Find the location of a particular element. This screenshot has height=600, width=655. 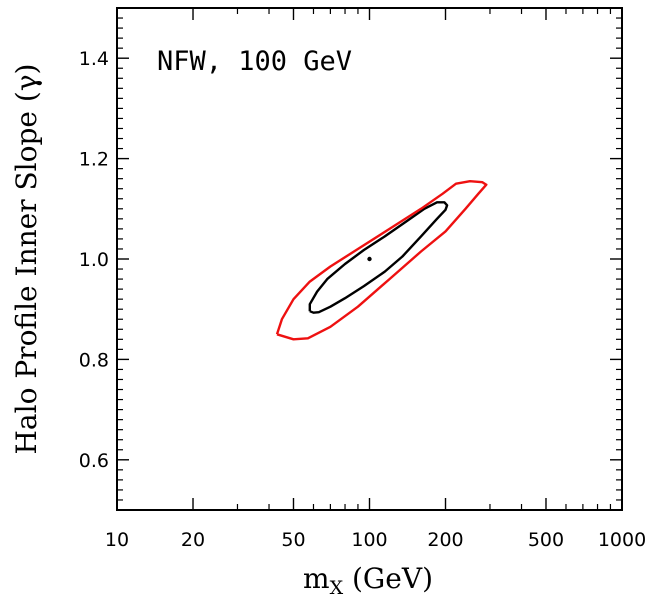

y-tick-label: 0.6 is located at coordinates (94, 461).